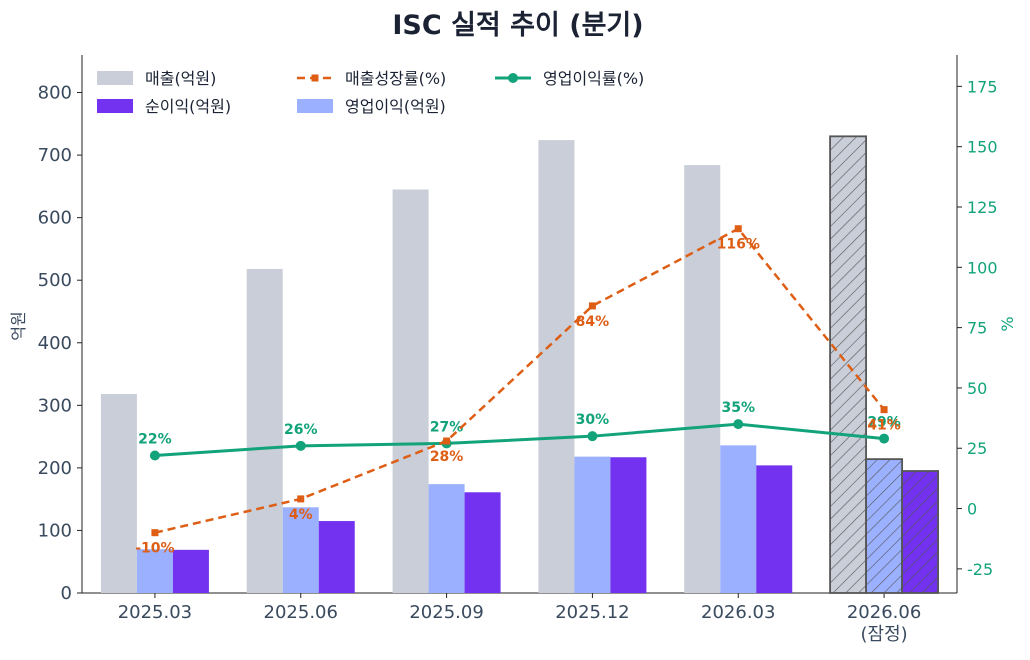 The image size is (1030, 660). I want to click on y-tick-right-label: -25, so click(980, 569).